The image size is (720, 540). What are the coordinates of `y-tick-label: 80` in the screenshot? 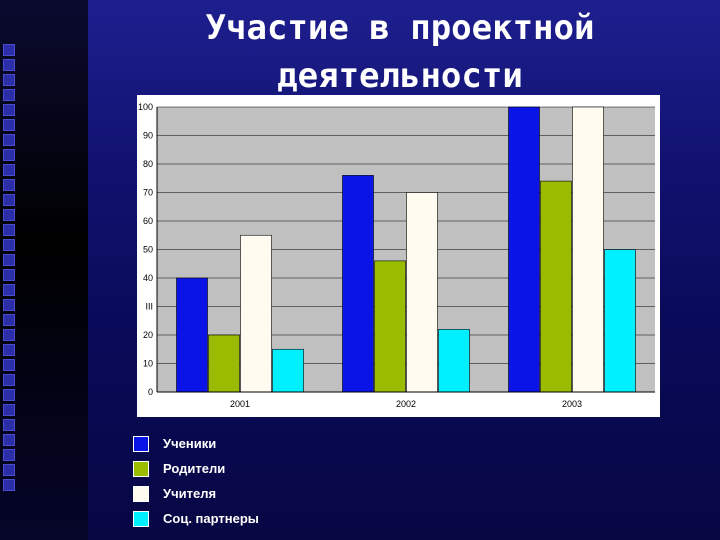 It's located at (148, 164).